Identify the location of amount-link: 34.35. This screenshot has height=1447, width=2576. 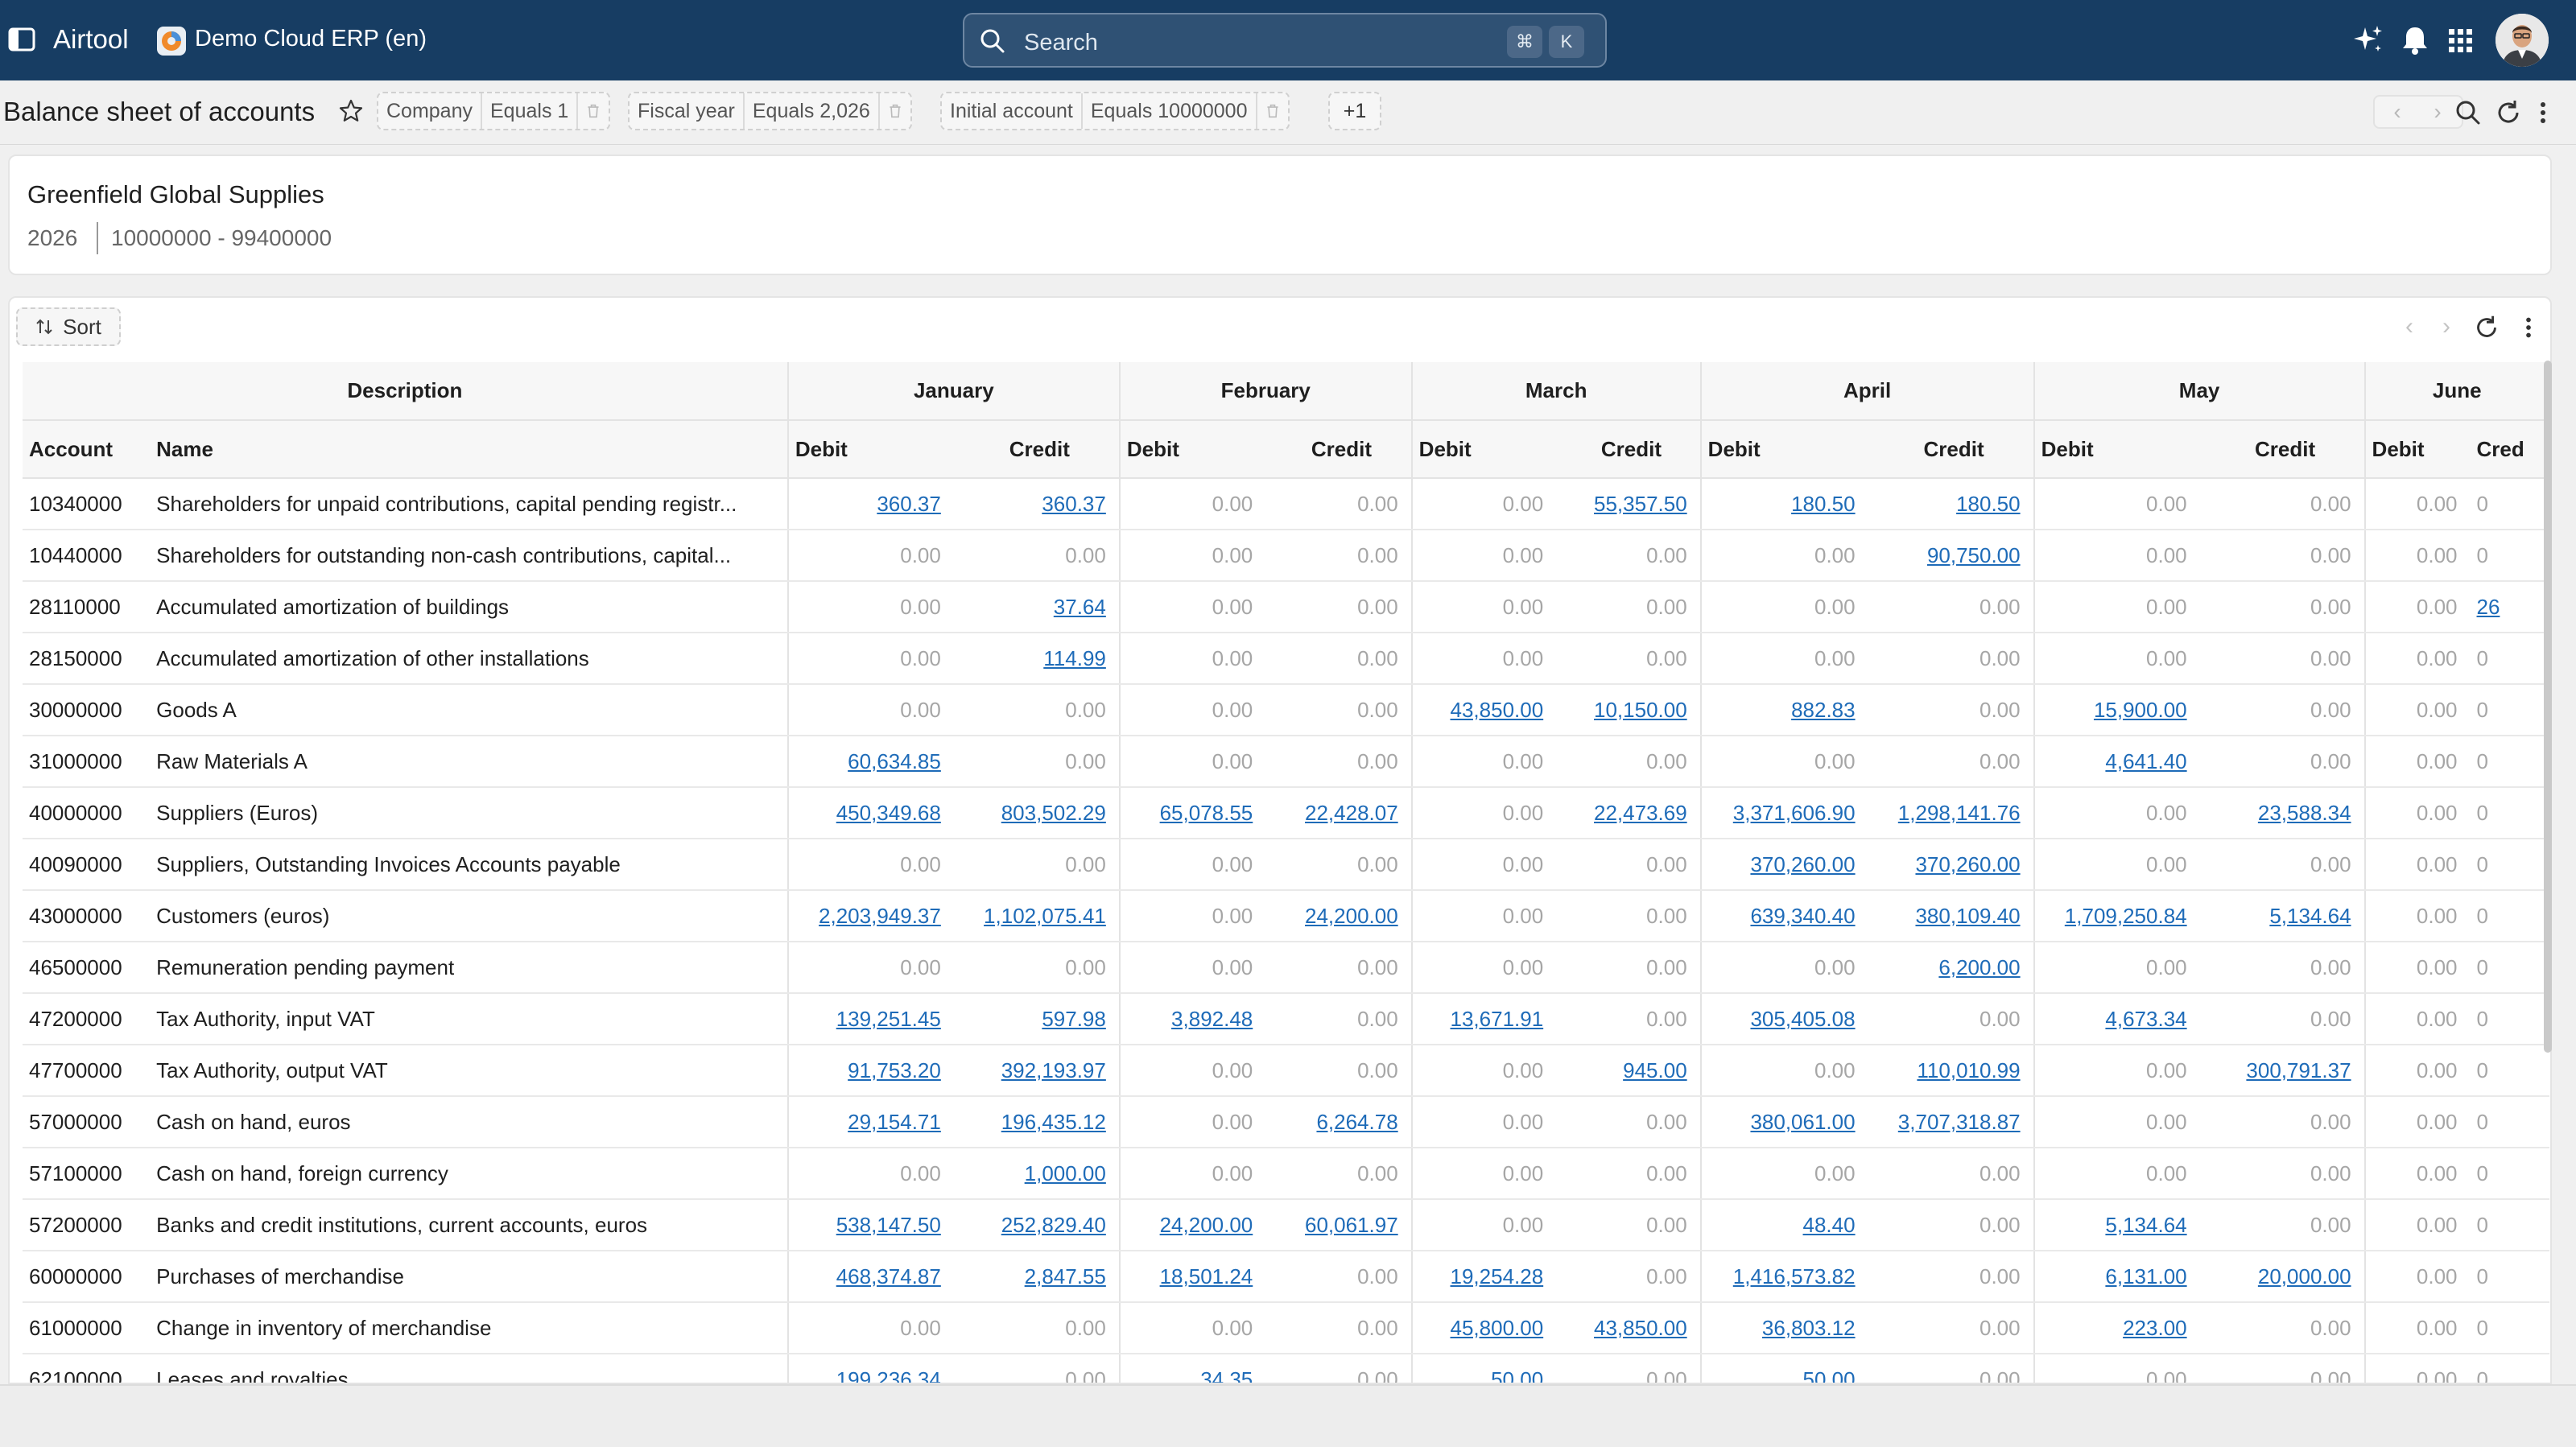
(1226, 1375).